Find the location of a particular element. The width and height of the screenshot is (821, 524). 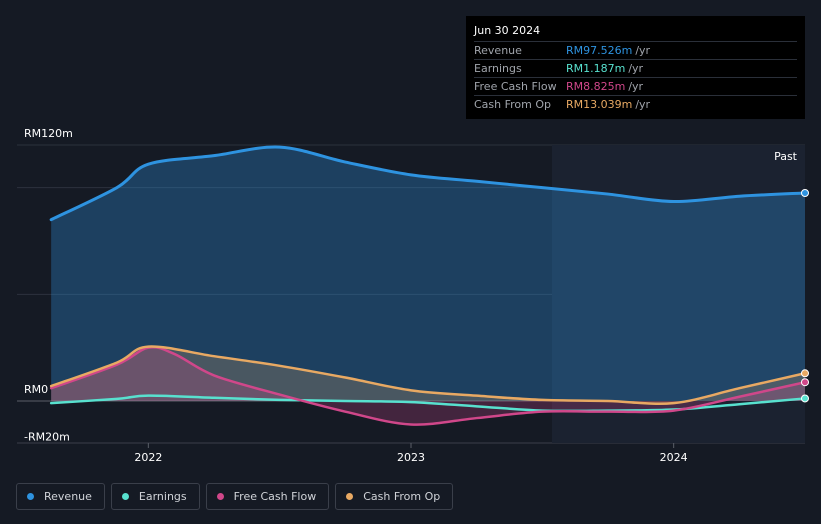

legend-item-earnings: Earnings is located at coordinates (155, 496).